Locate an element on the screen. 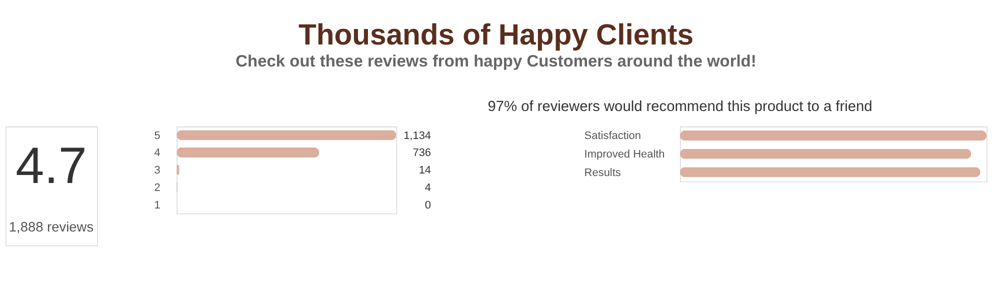 This screenshot has height=287, width=992. text: 1,888 reviews is located at coordinates (51, 227).